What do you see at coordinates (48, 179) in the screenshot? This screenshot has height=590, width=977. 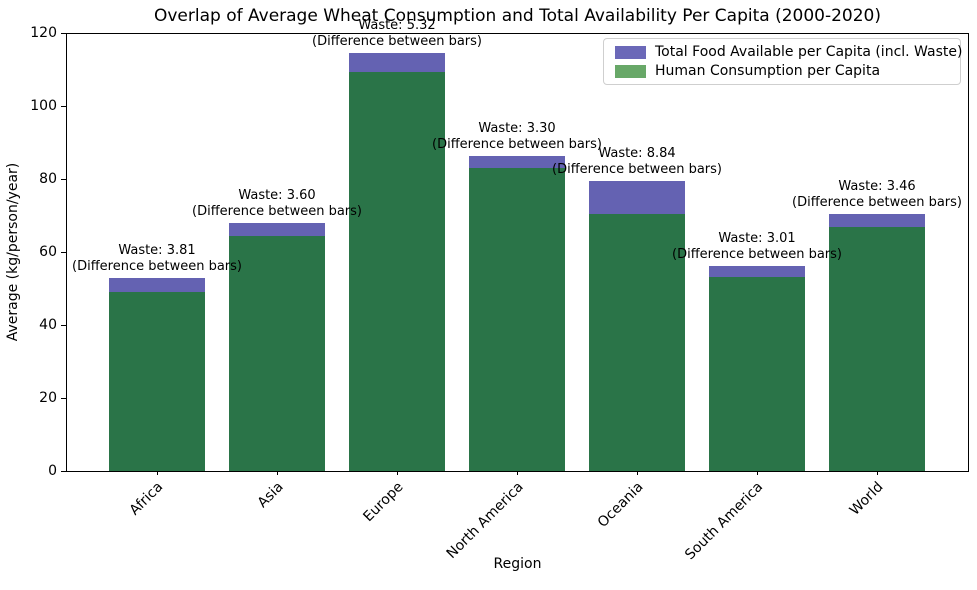 I see `y-tick-label: 80` at bounding box center [48, 179].